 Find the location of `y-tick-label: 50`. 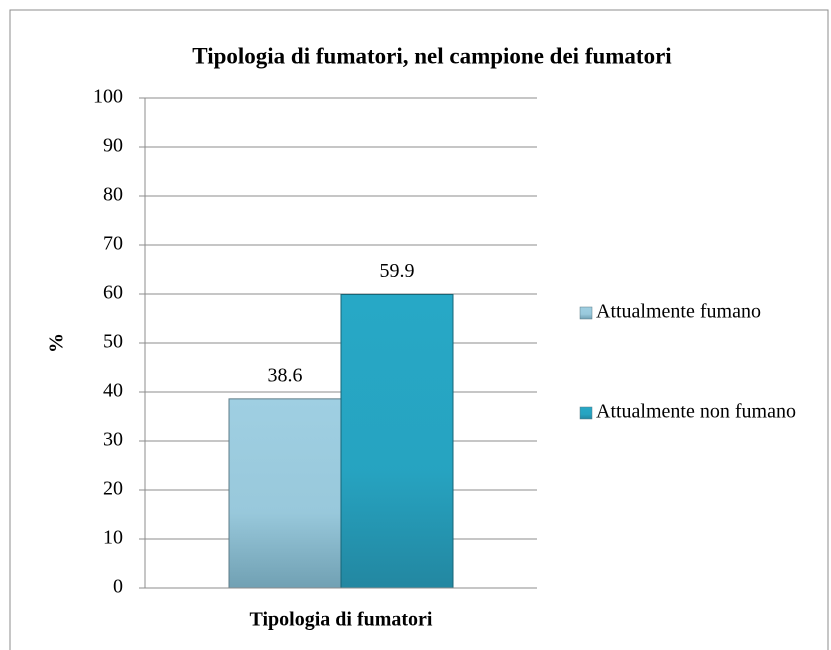

y-tick-label: 50 is located at coordinates (113, 342).